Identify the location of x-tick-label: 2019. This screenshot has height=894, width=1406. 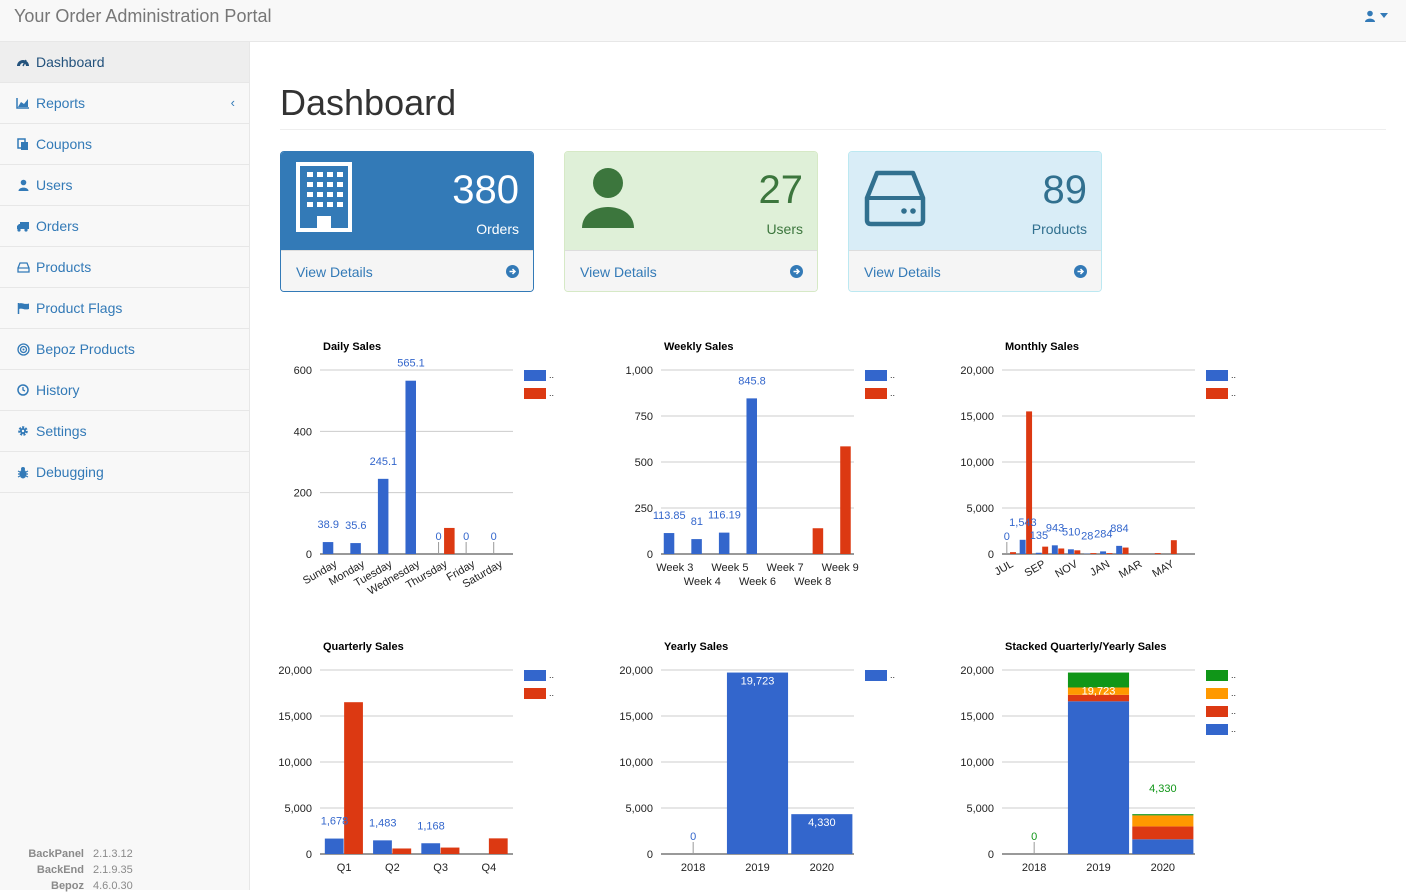
(1098, 868).